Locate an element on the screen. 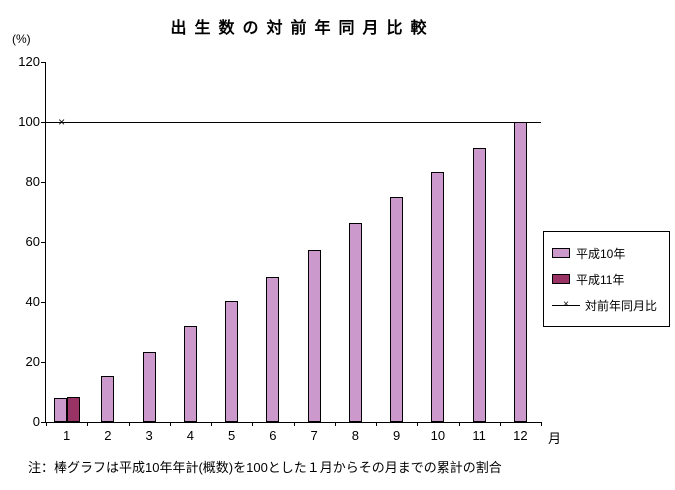 This screenshot has width=675, height=490. x-axis-category-label: 3 is located at coordinates (149, 435).